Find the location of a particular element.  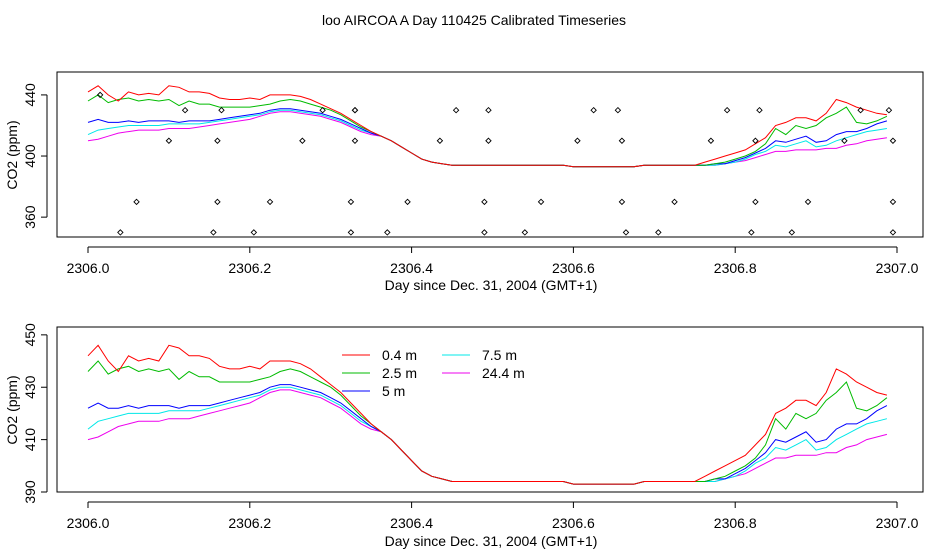

y-axis-ticks: 360 400 440 is located at coordinates (30, 156).